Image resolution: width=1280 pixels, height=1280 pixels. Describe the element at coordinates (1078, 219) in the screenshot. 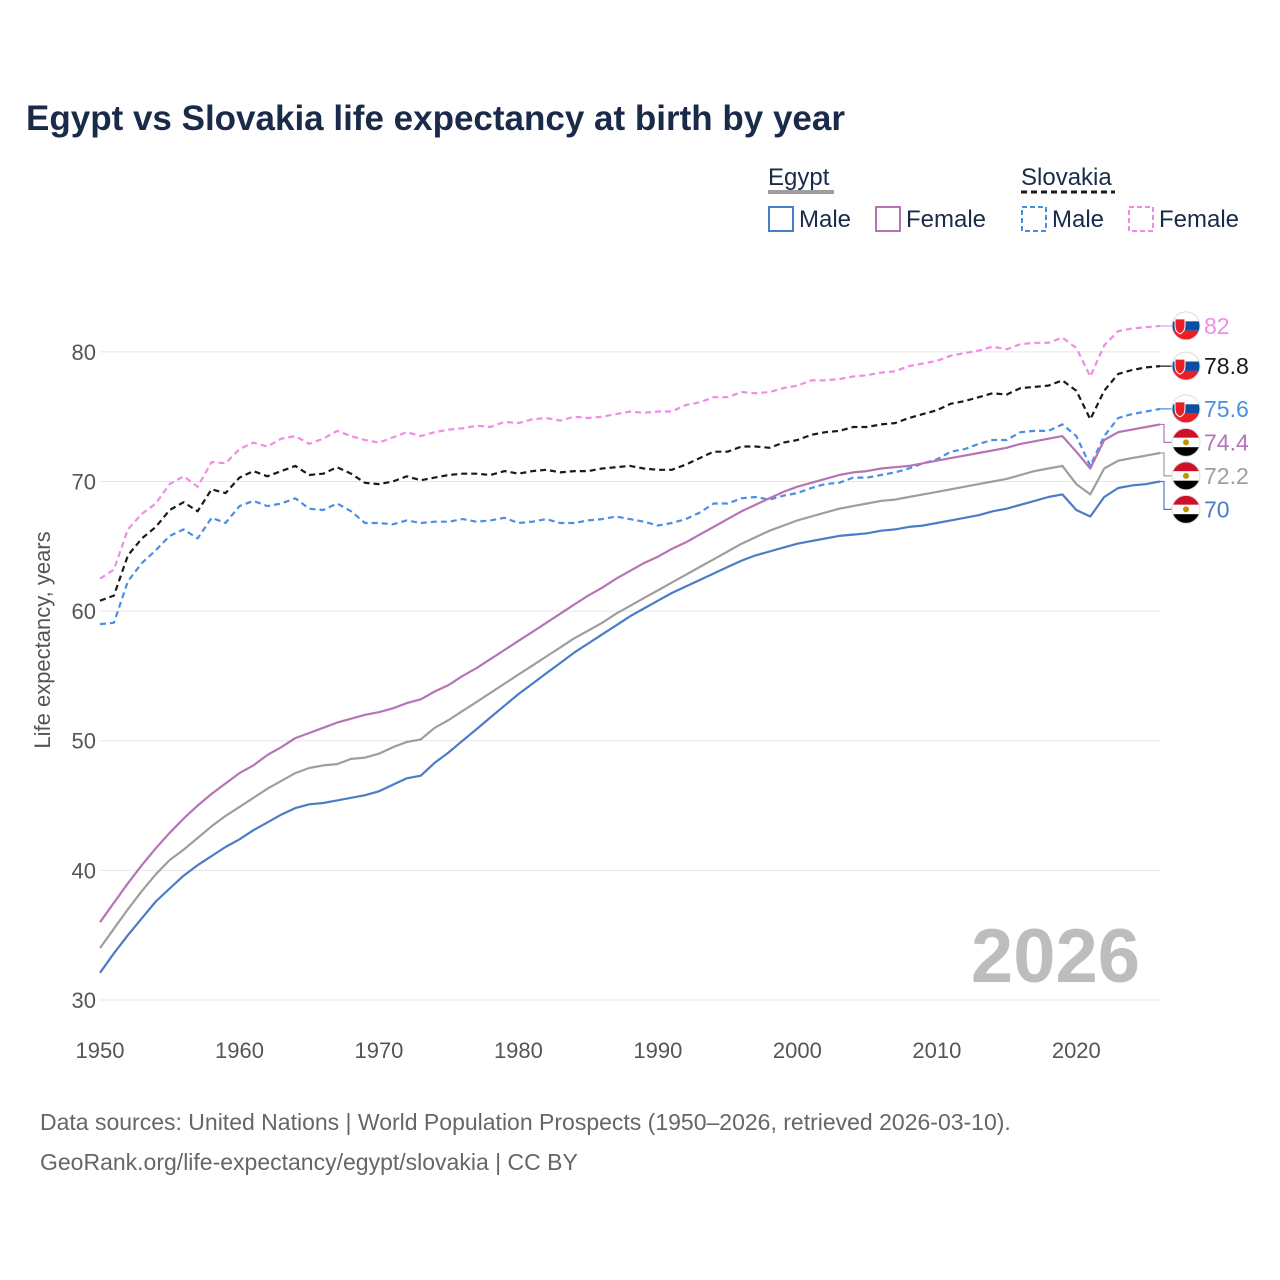

I see `legend-slovakia-male-label: Male` at that location.